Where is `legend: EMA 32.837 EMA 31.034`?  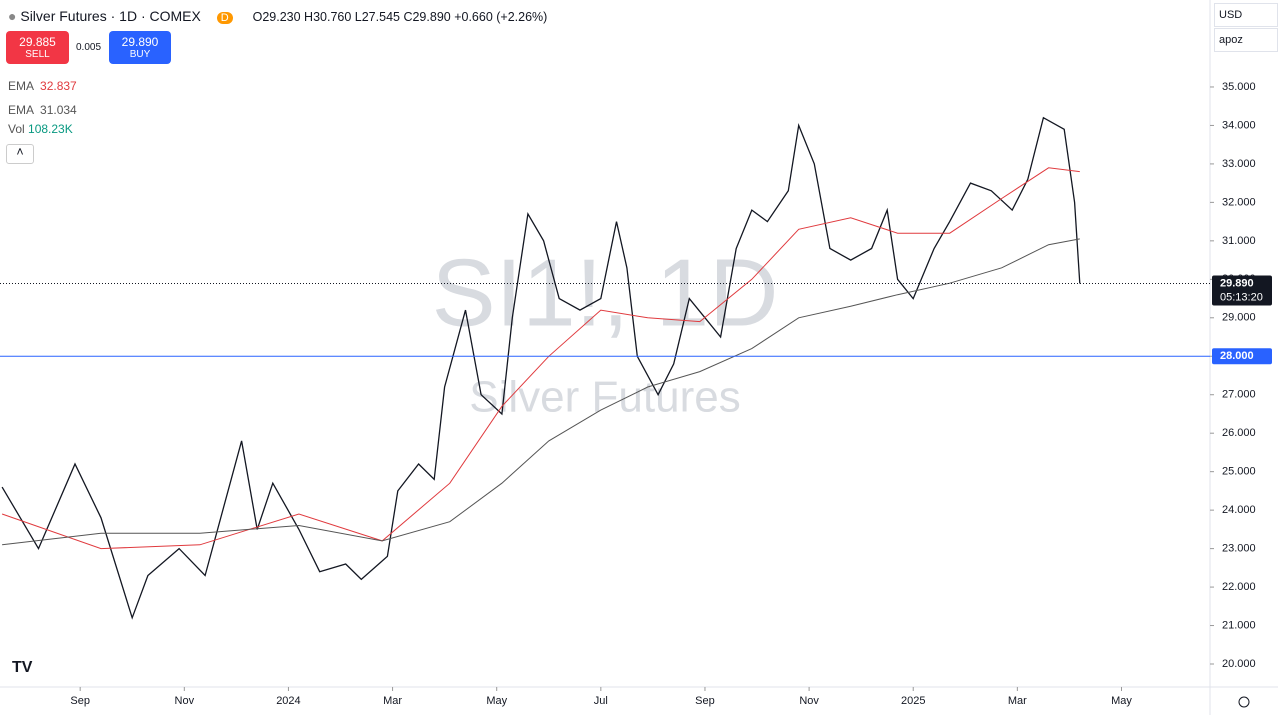
legend: EMA 32.837 EMA 31.034 is located at coordinates (42, 98).